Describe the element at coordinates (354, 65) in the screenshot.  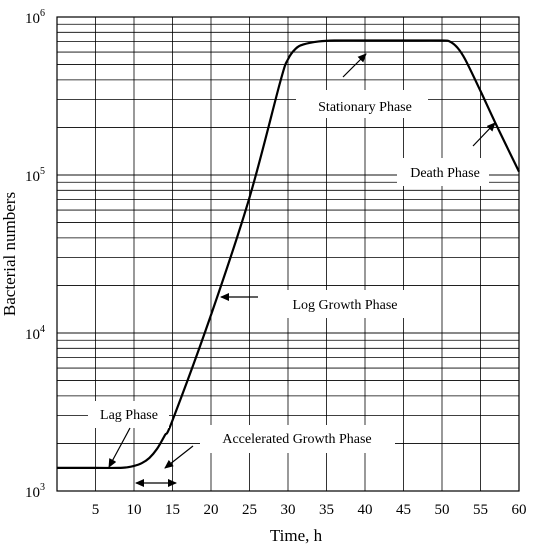
I see `stationary-arrow` at that location.